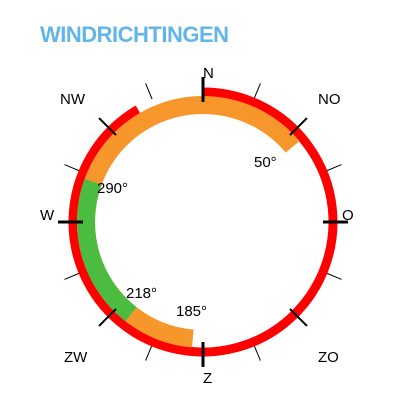  Describe the element at coordinates (328, 357) in the screenshot. I see `label-zo: ZO` at that location.